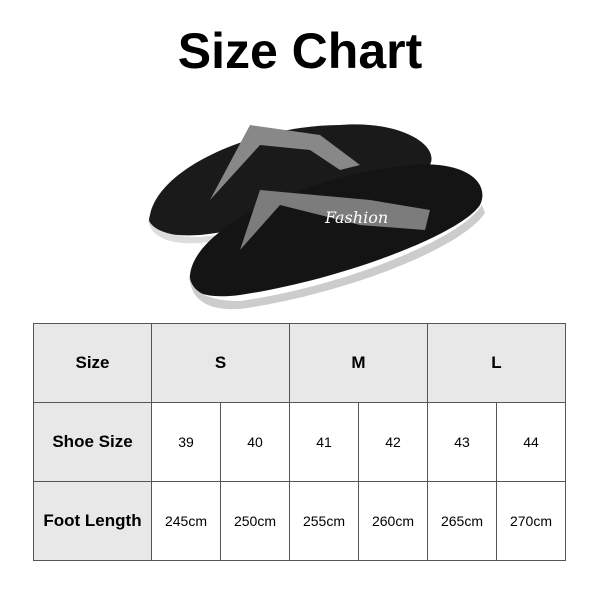 The height and width of the screenshot is (600, 600). What do you see at coordinates (393, 521) in the screenshot?
I see `foot-length-cell: 260cm` at bounding box center [393, 521].